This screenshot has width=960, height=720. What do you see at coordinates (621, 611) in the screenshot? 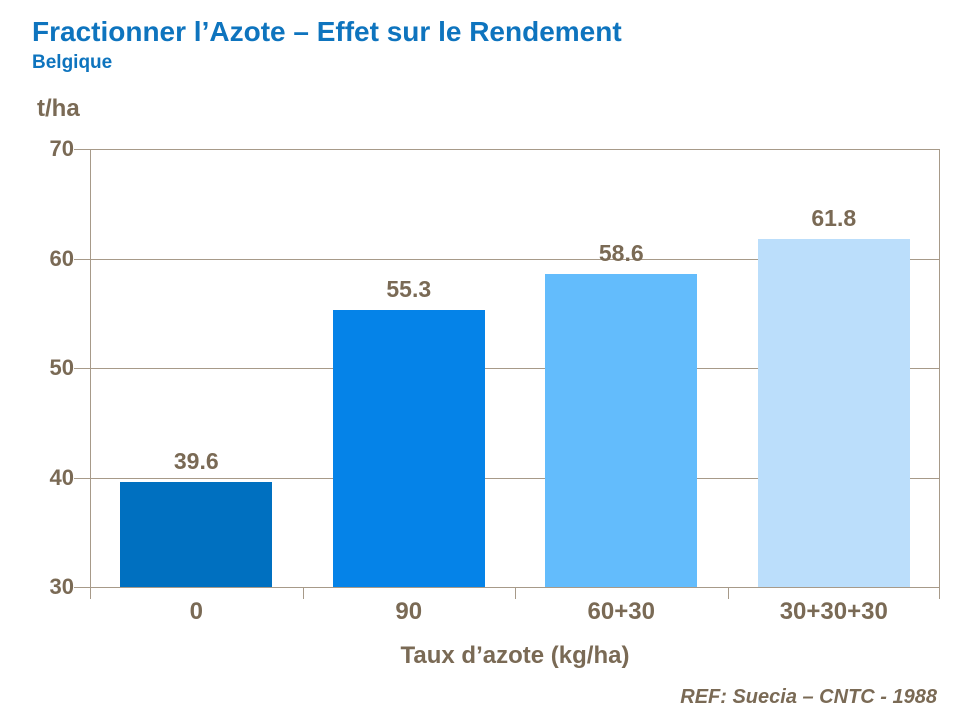
I see `x-category-label: 60+30` at bounding box center [621, 611].